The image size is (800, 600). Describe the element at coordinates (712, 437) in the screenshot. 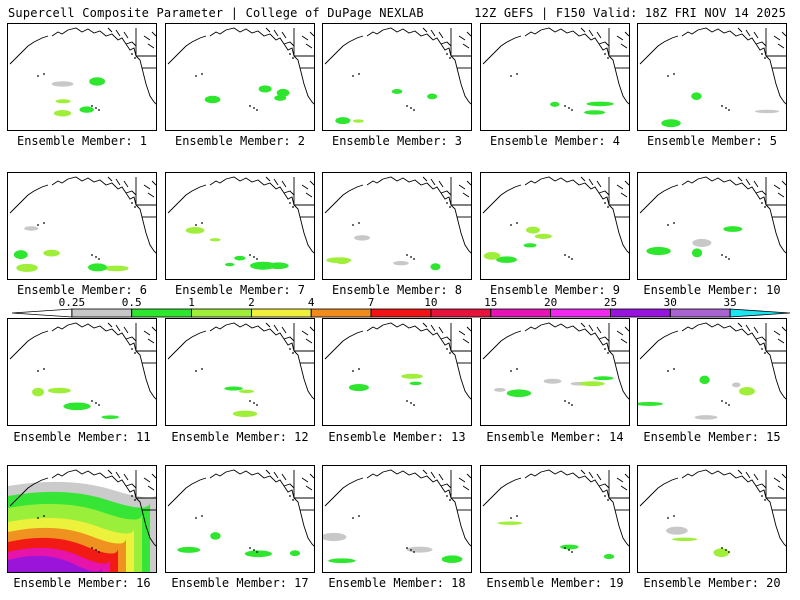

I see `ensemble-member-label: Ensemble Member: 15` at that location.